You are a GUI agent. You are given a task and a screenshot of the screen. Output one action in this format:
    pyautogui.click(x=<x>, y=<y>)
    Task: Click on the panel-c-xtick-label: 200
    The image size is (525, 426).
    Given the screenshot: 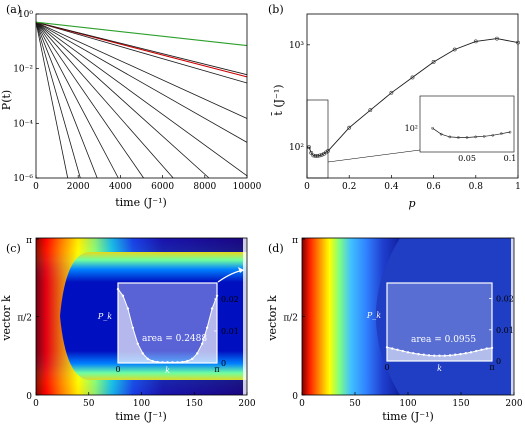 What is the action you would take?
    pyautogui.click(x=246, y=404)
    